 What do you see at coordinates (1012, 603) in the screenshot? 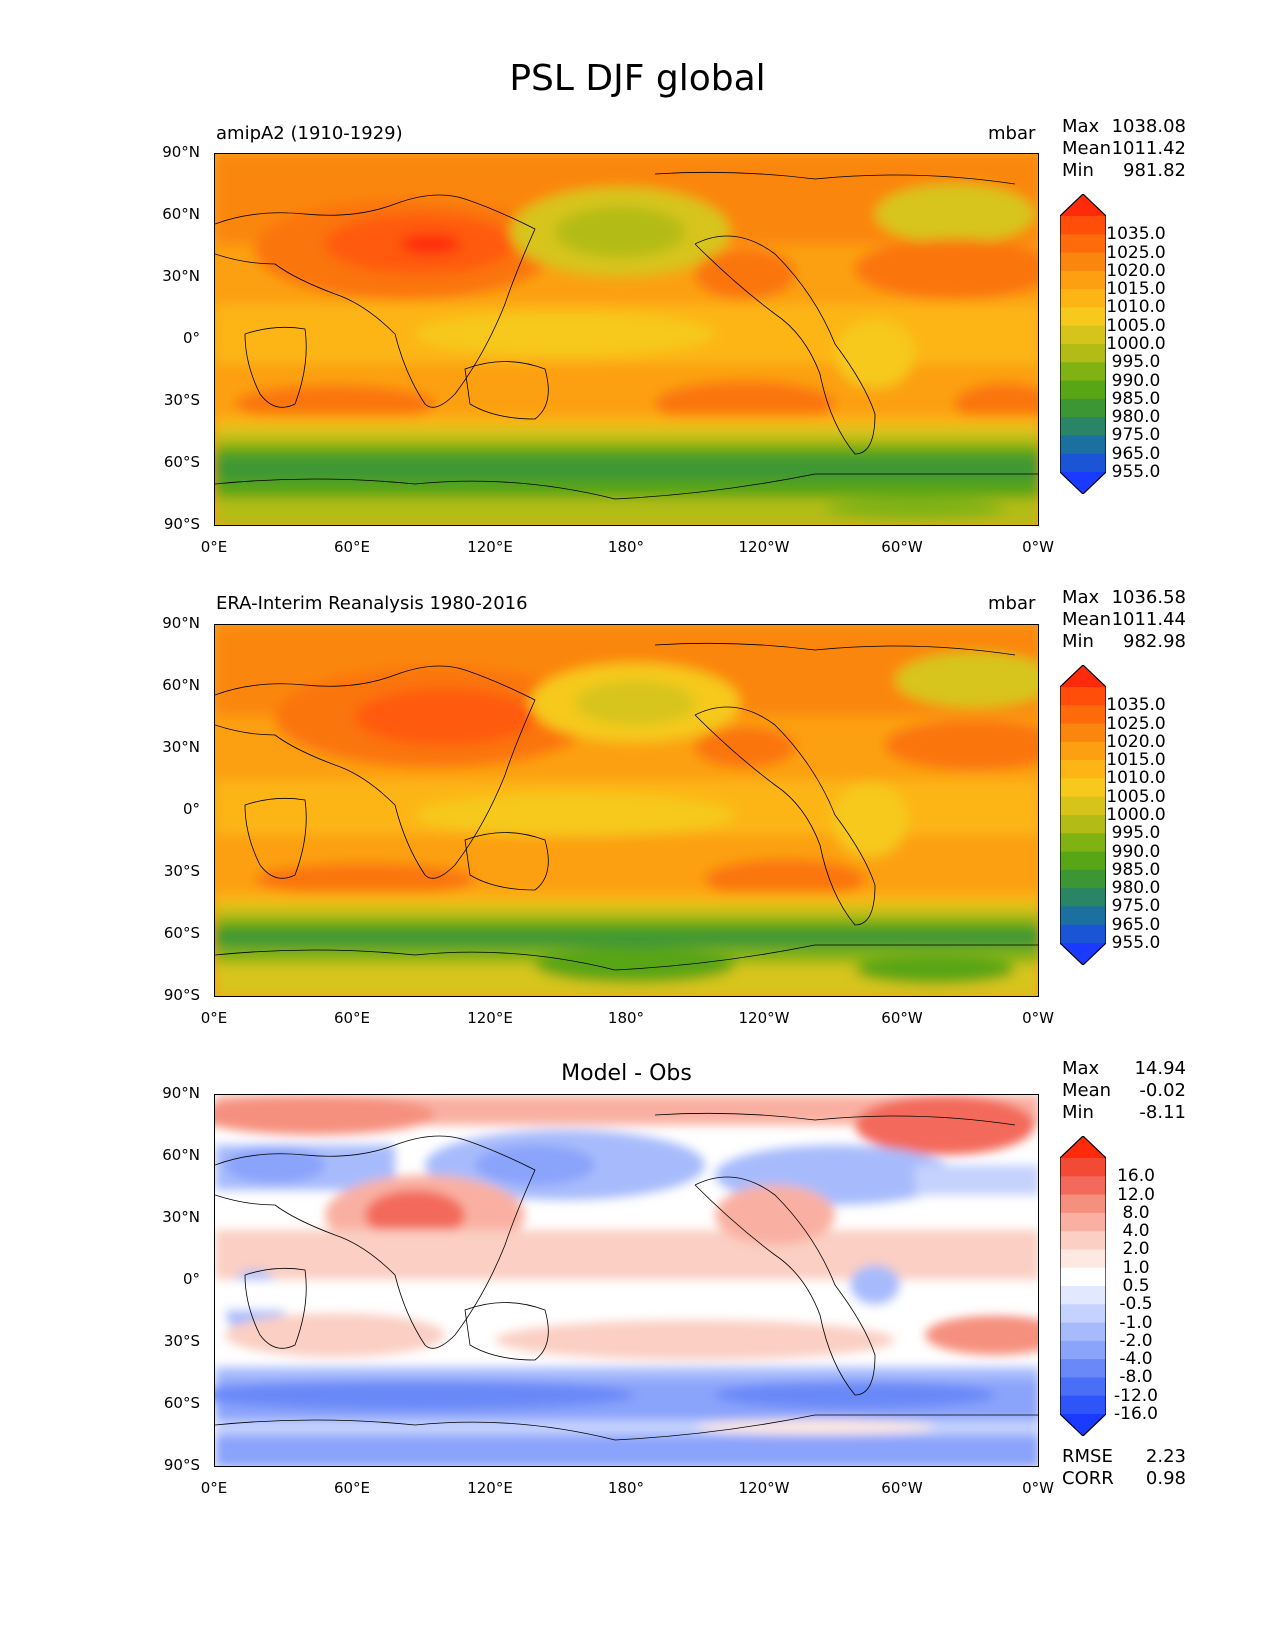
I see `panel2-units: mbar` at bounding box center [1012, 603].